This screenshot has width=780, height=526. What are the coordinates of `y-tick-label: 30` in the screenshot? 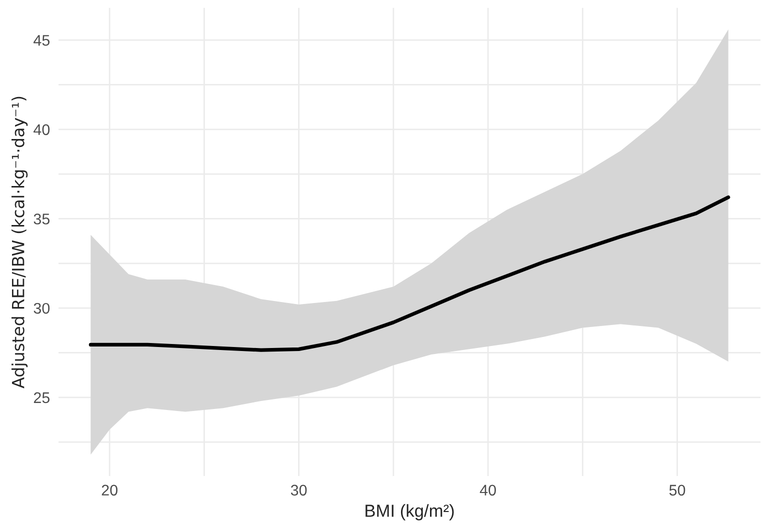 It's located at (42, 308).